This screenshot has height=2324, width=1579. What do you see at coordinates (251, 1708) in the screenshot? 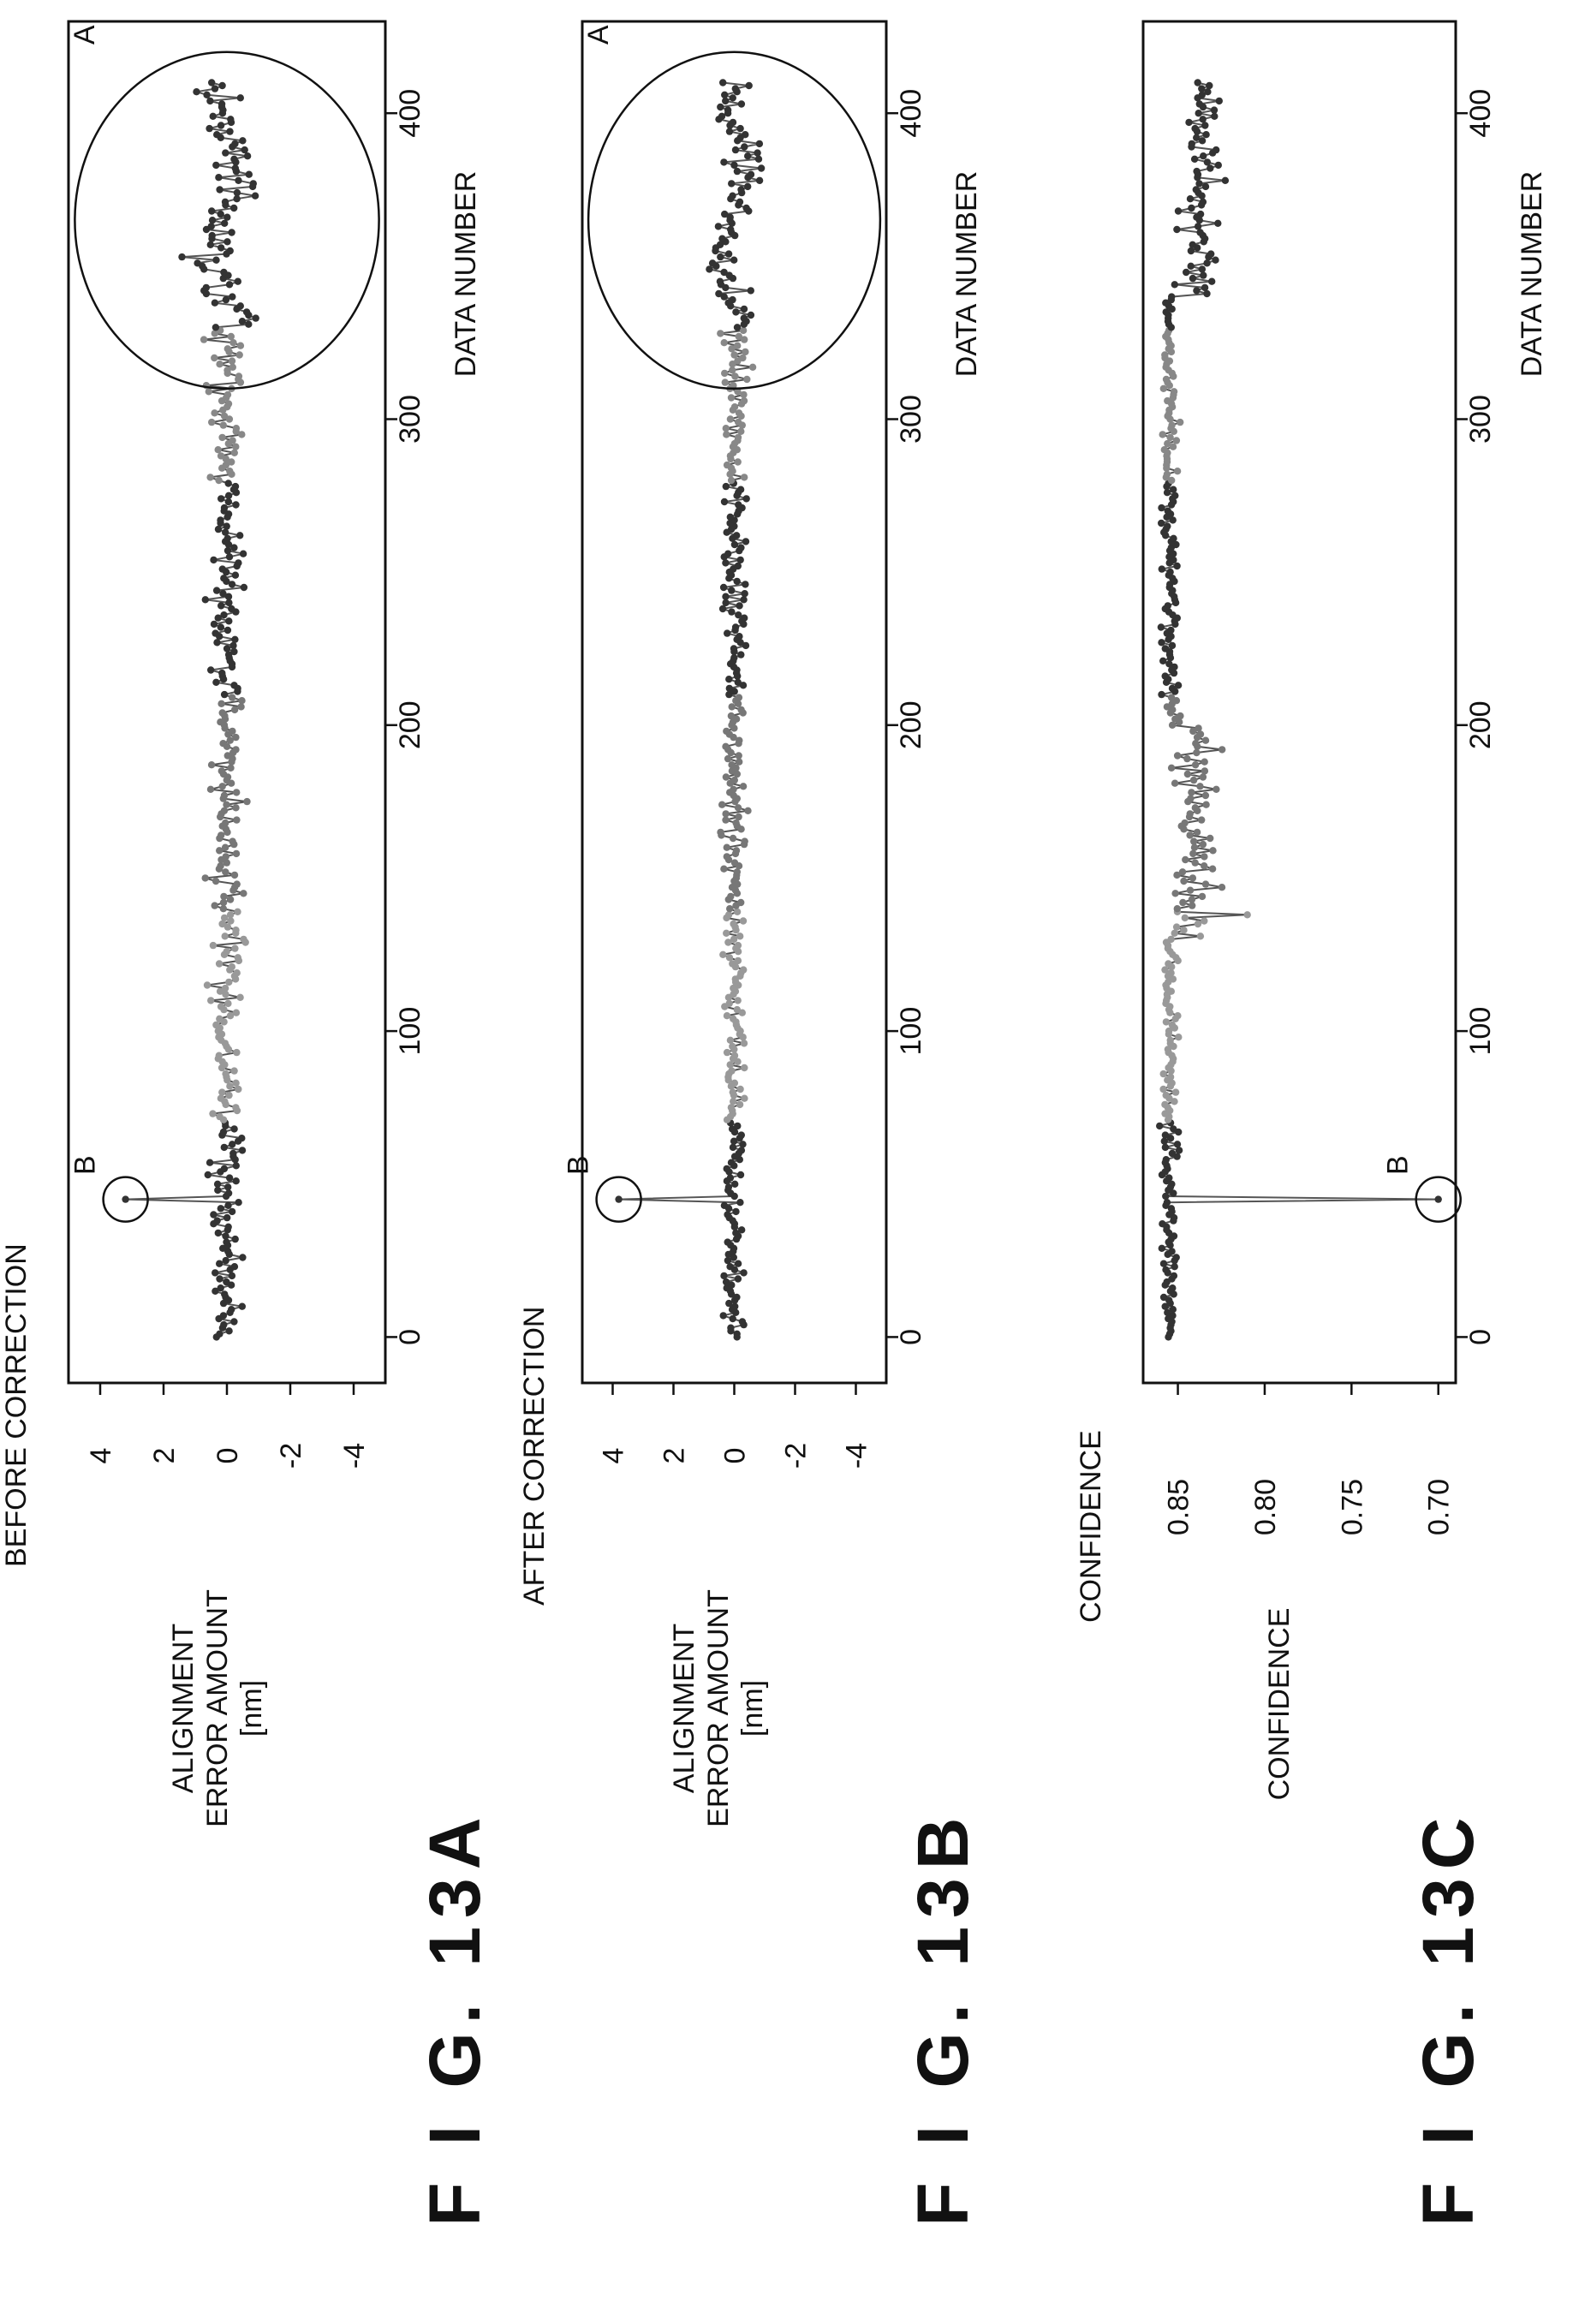
I see `y-axis-label: [nm]` at bounding box center [251, 1708].